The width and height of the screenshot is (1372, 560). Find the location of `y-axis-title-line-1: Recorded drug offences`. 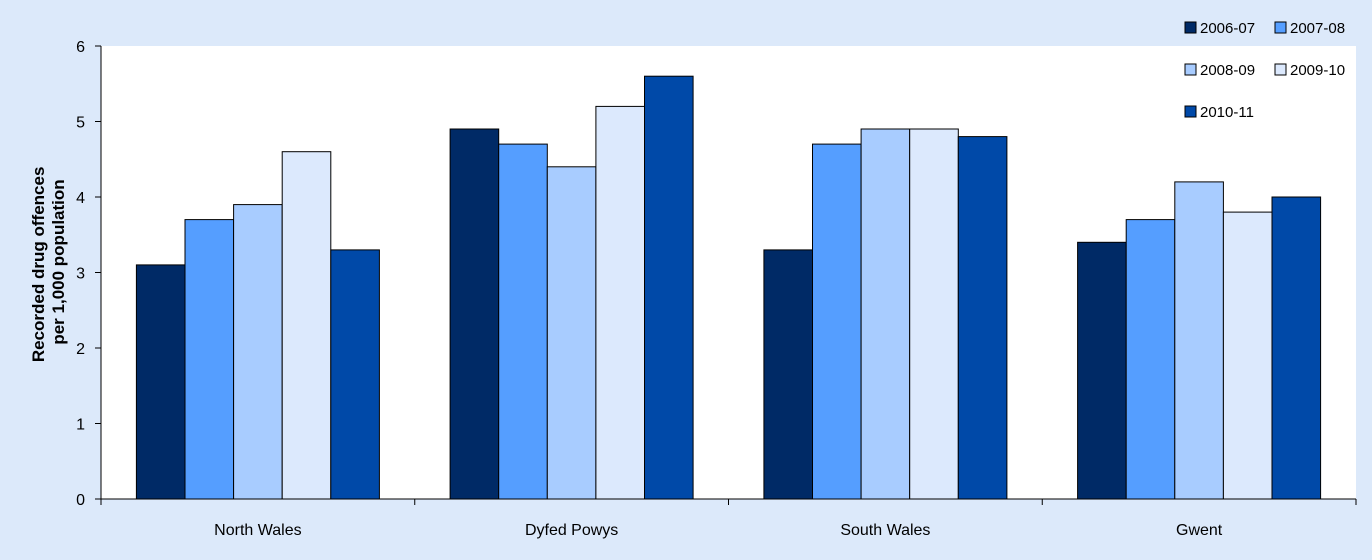

y-axis-title-line-1: Recorded drug offences is located at coordinates (38, 265).